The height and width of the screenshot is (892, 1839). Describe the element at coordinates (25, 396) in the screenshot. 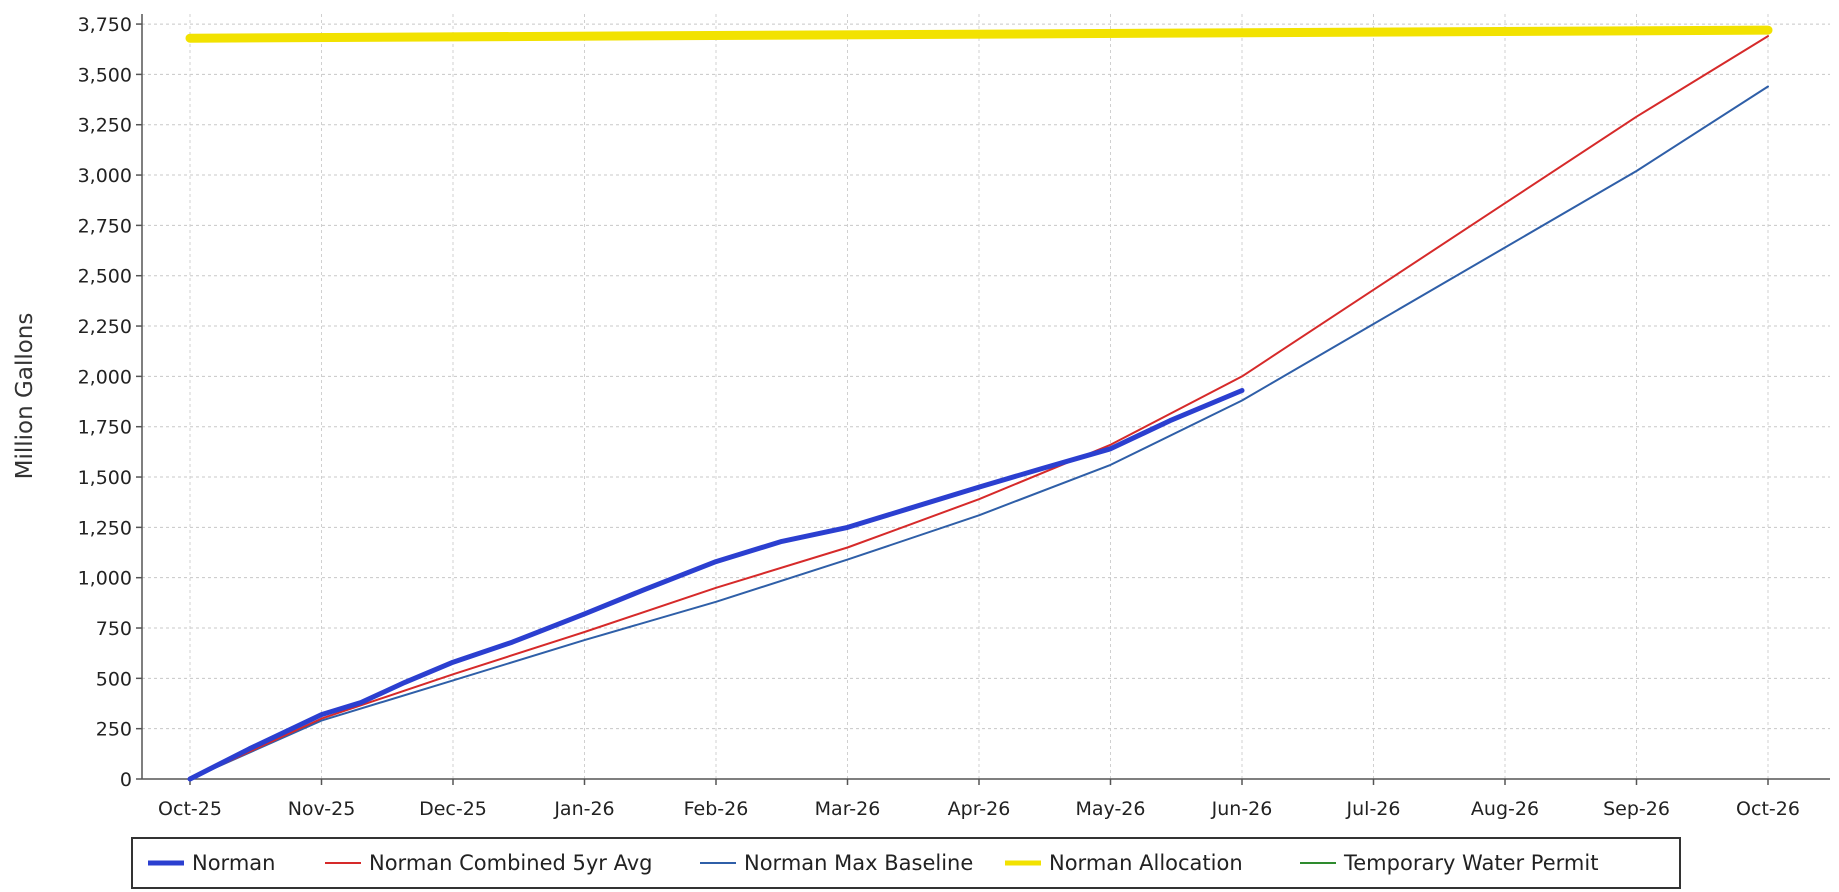

I see `y-axis-label: Million Gallons` at that location.